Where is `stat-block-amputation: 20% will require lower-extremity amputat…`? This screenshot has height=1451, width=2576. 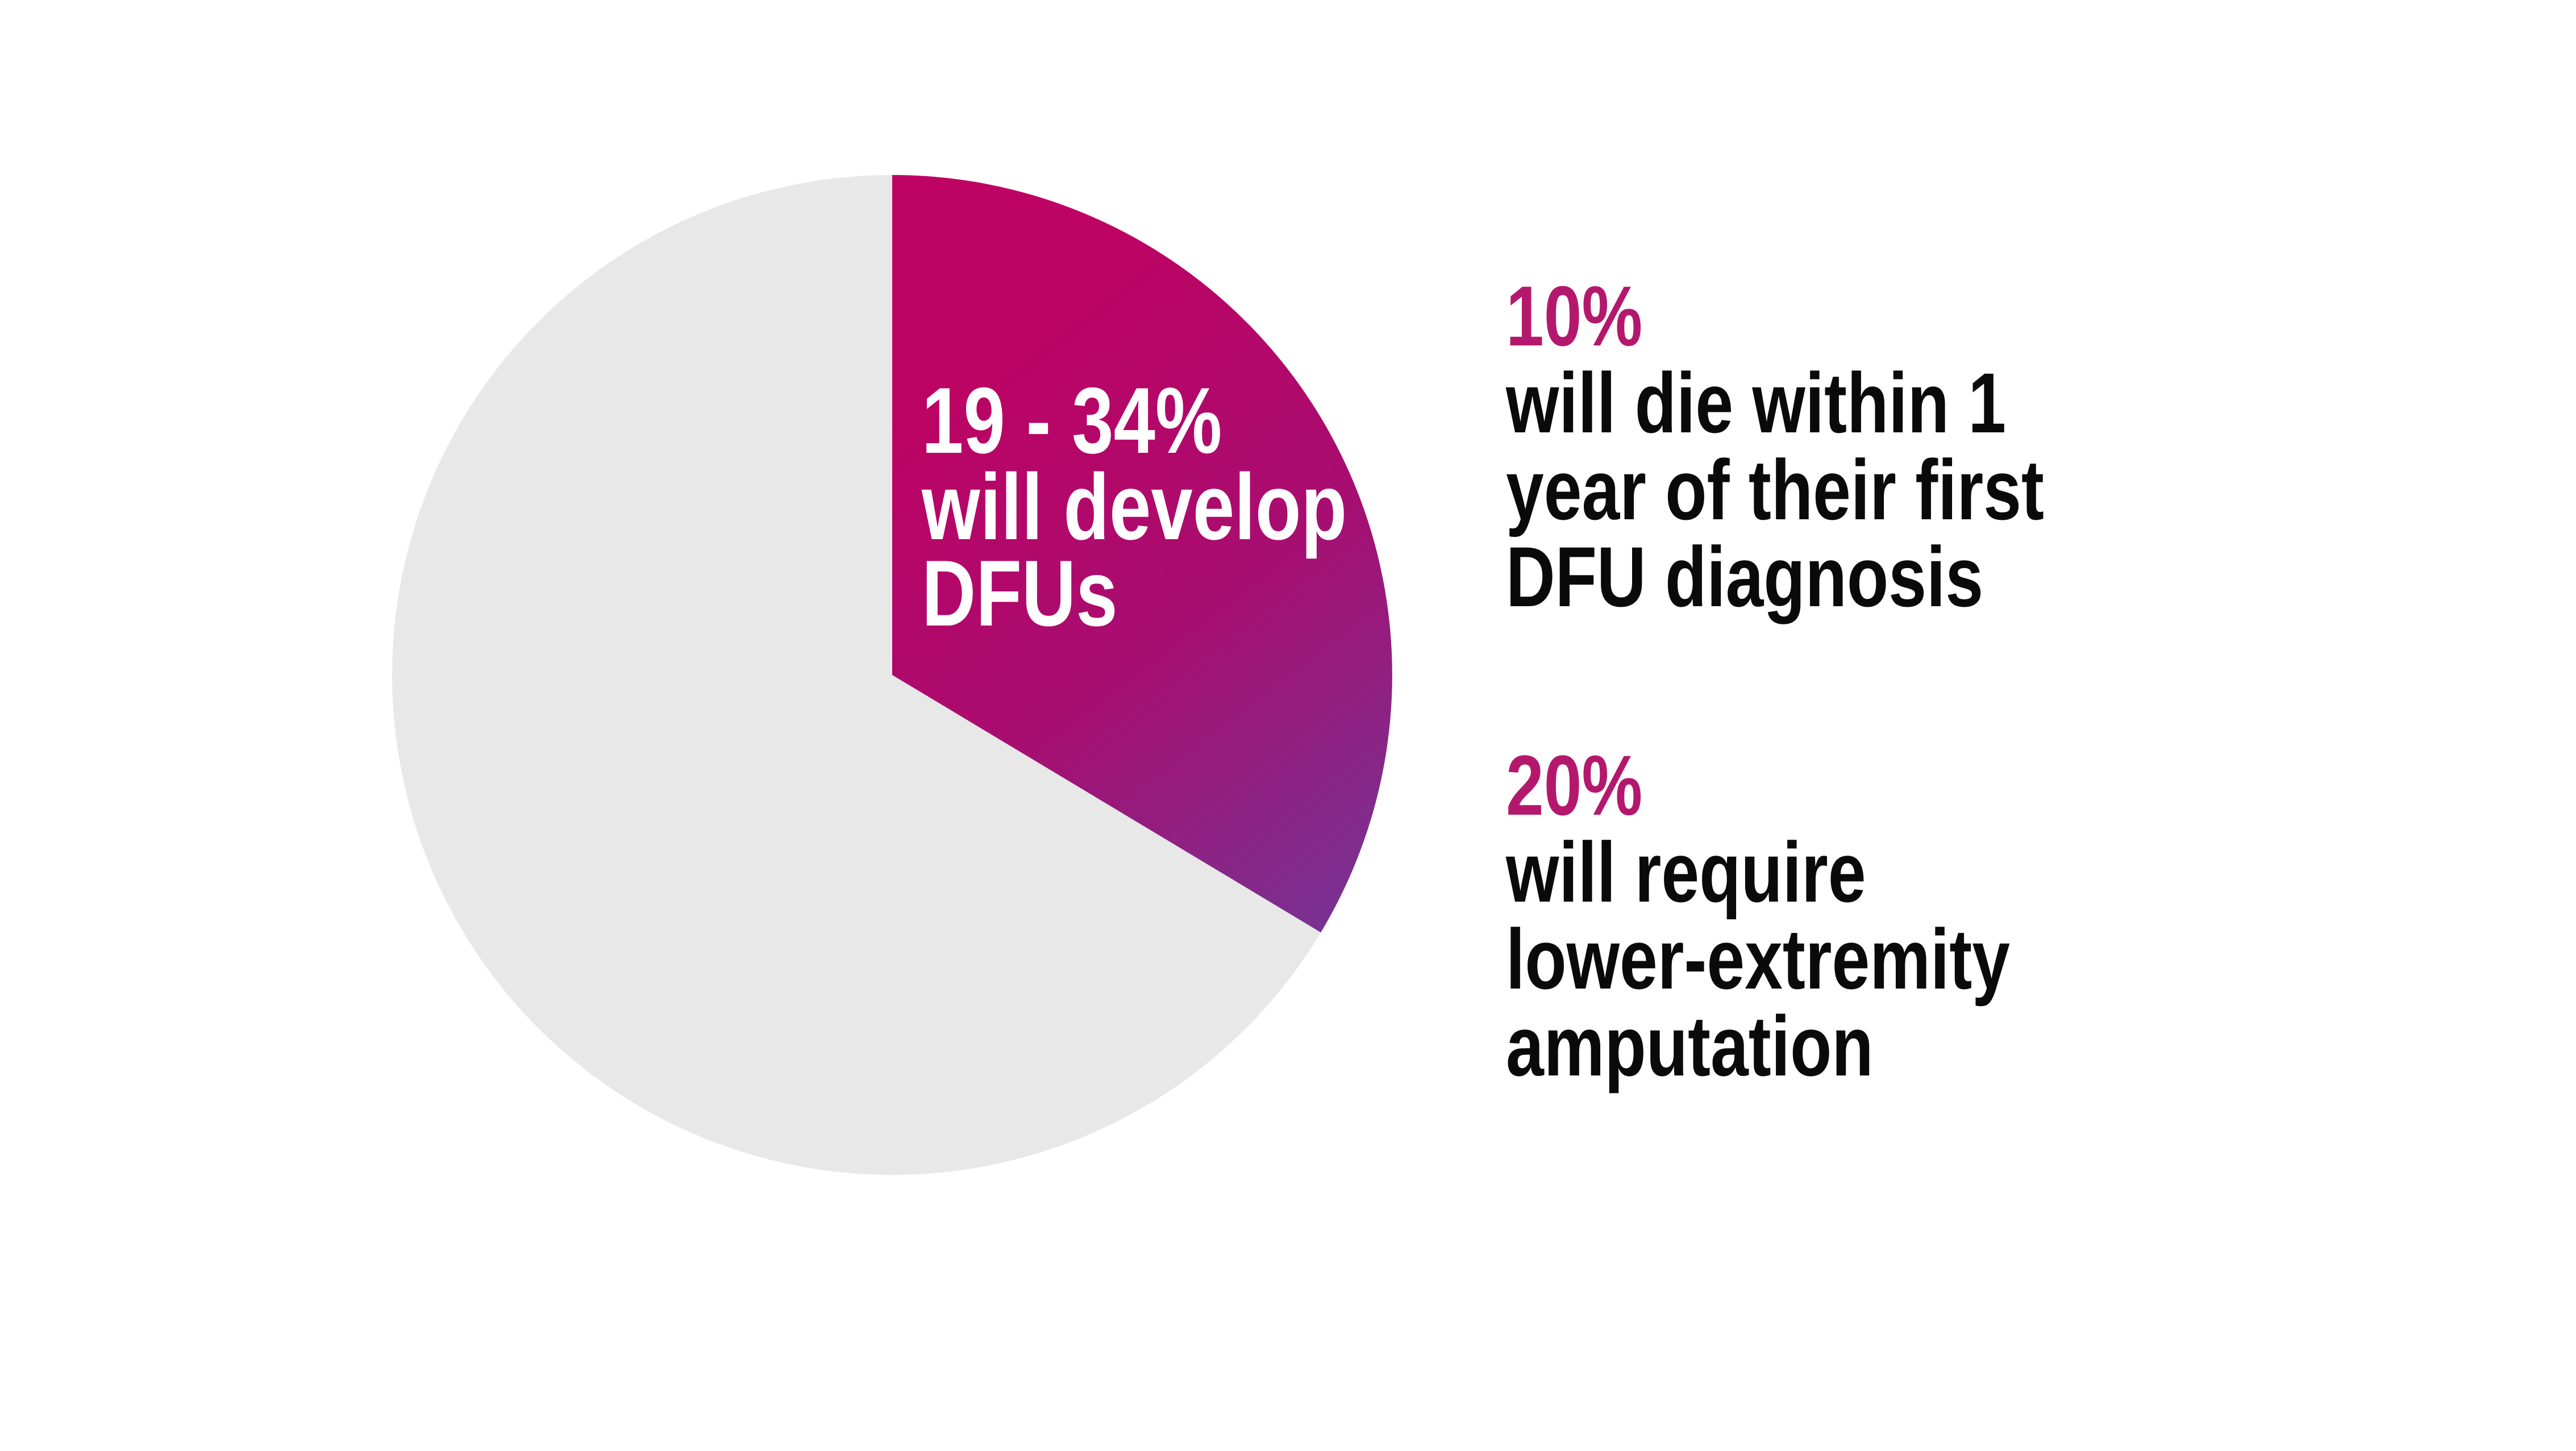 stat-block-amputation: 20% will require lower-extremity amputat… is located at coordinates (1758, 916).